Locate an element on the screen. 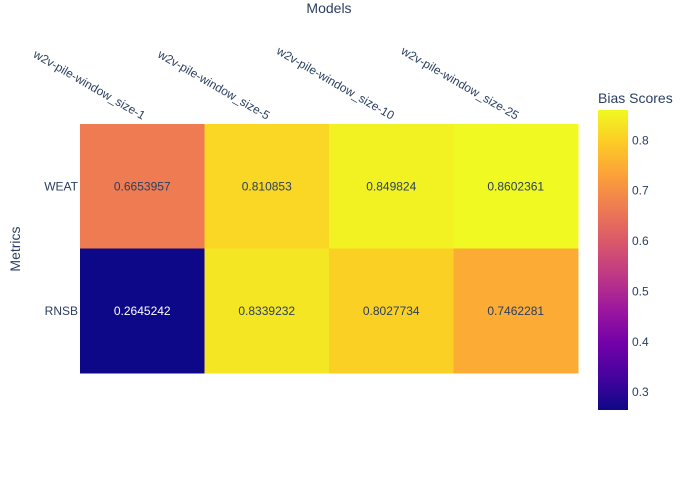  colorbar is located at coordinates (613, 260).